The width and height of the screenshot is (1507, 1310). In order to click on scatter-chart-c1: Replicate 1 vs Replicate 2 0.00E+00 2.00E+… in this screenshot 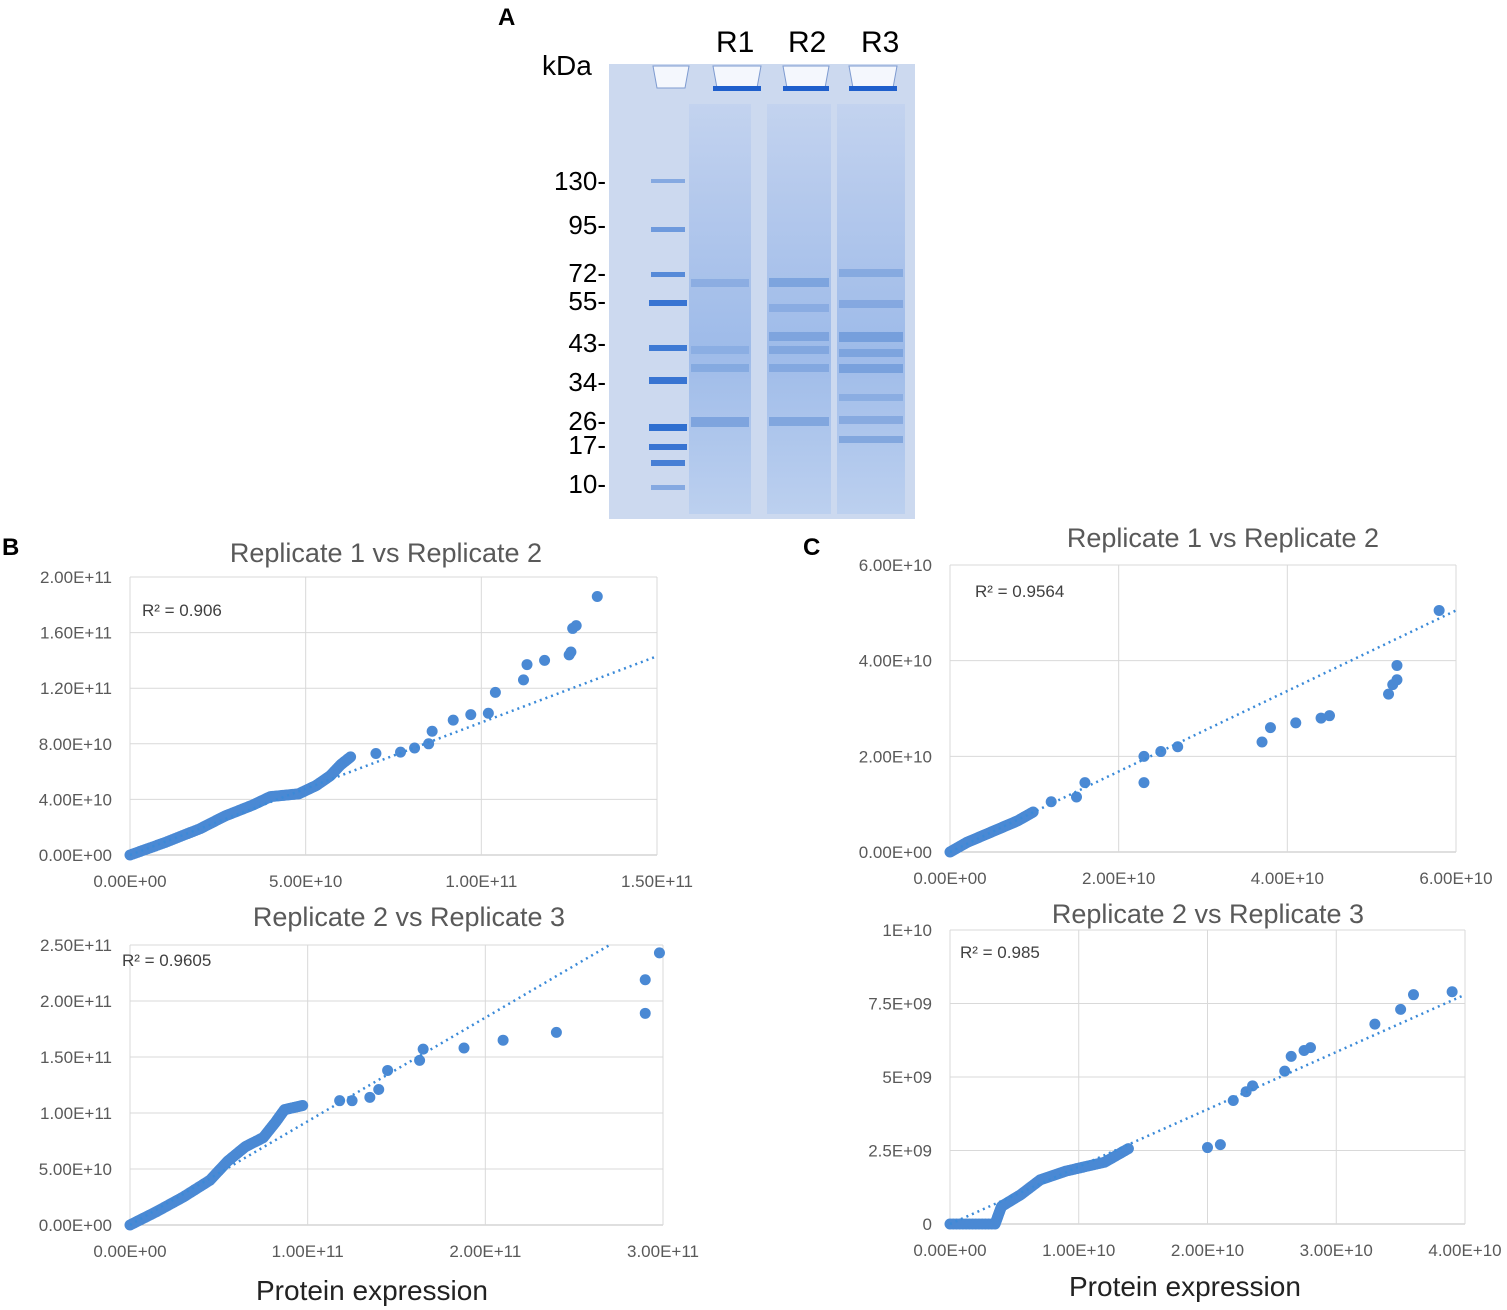, I will do `click(1176, 705)`.